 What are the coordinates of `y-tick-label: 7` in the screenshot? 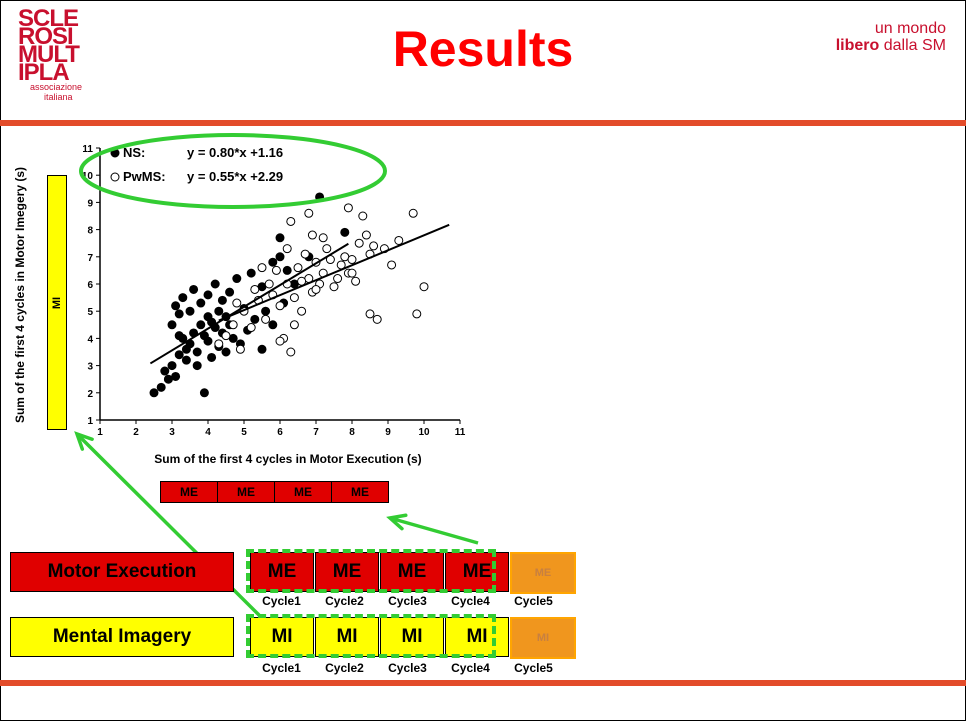 It's located at (90, 258).